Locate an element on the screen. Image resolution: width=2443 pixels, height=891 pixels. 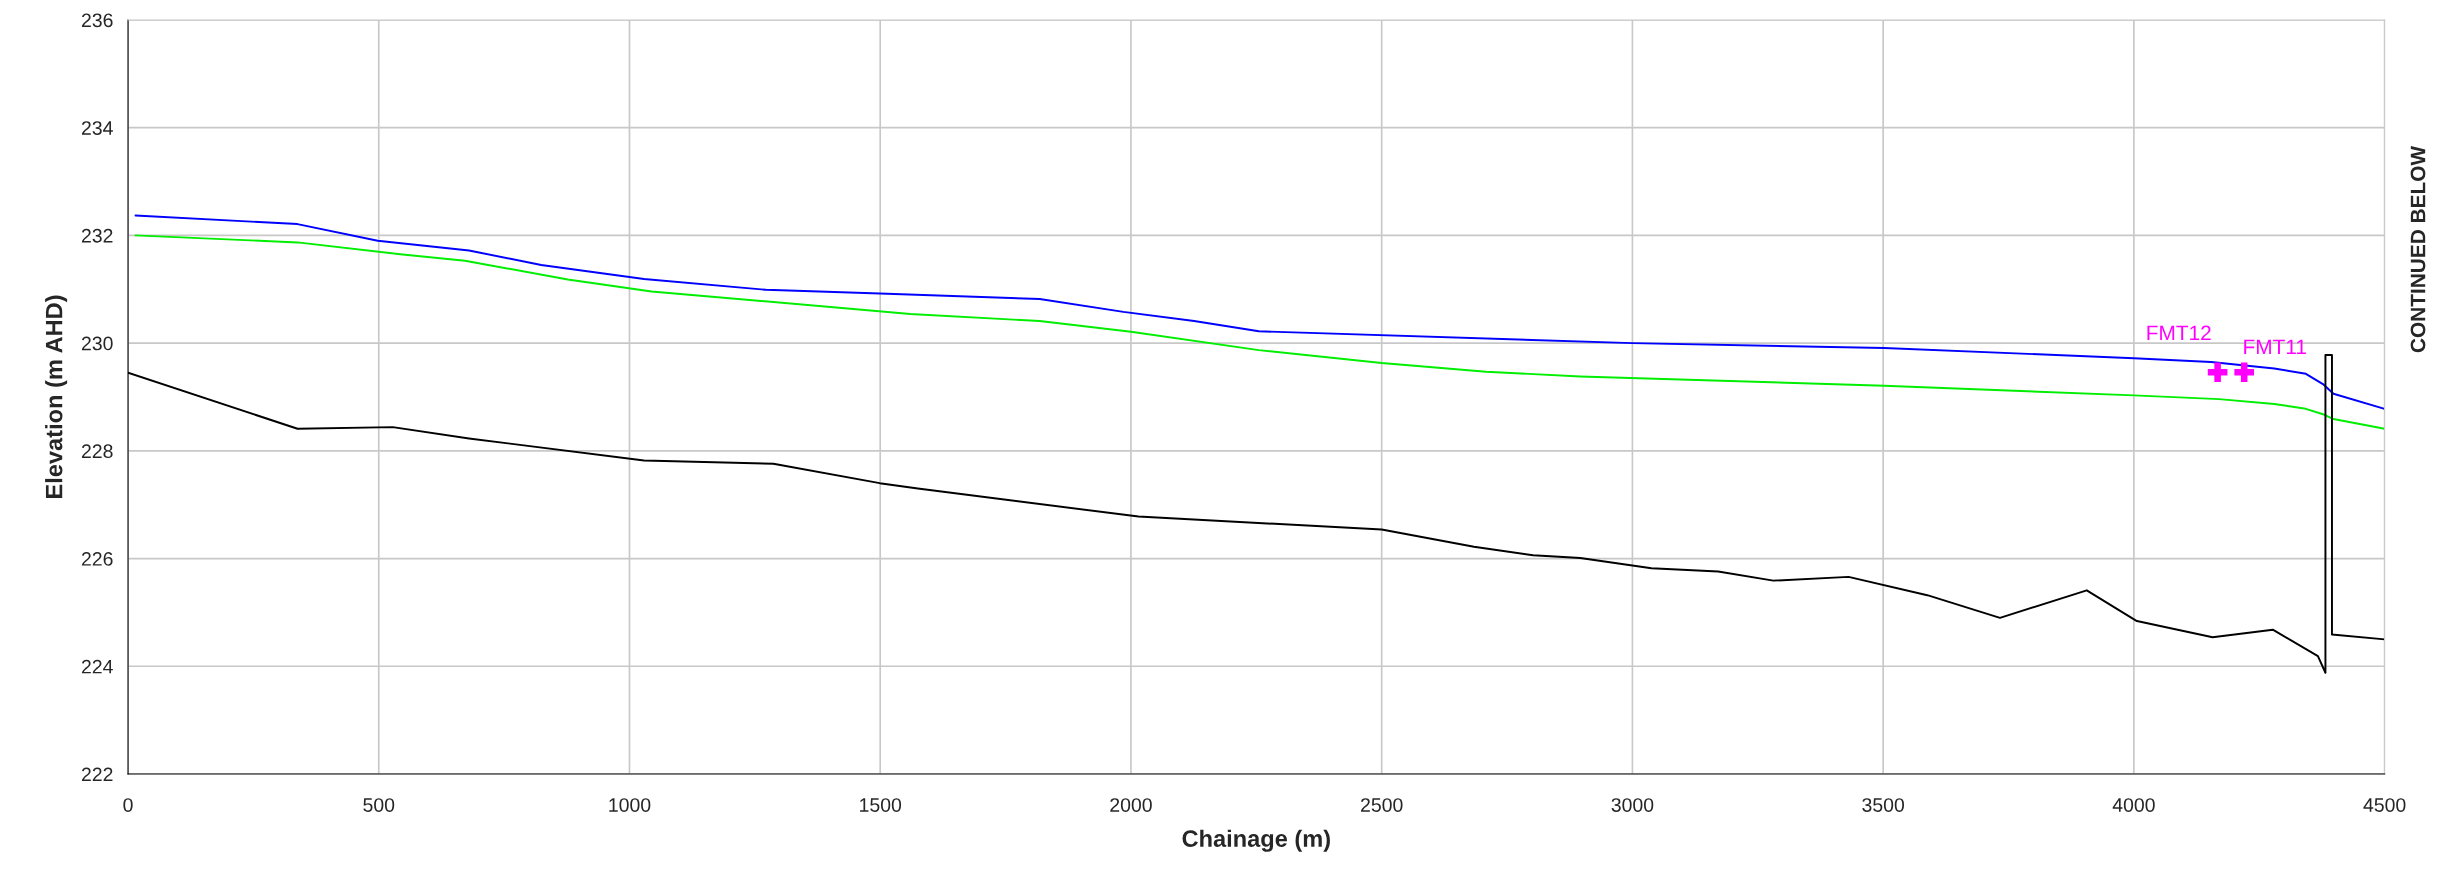
y-tick-label: 228 is located at coordinates (97, 451).